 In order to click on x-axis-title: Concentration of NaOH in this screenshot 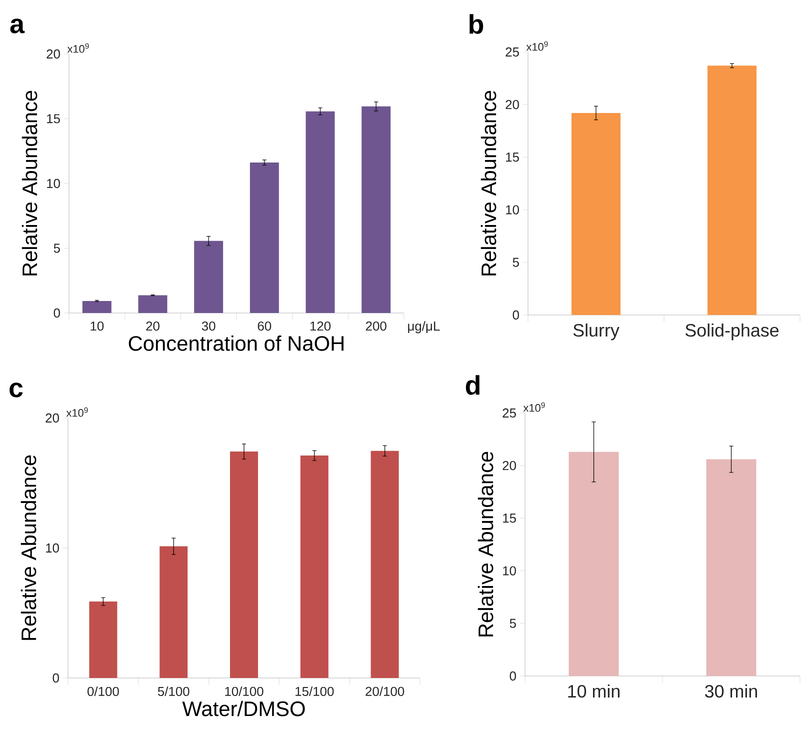, I will do `click(236, 343)`.